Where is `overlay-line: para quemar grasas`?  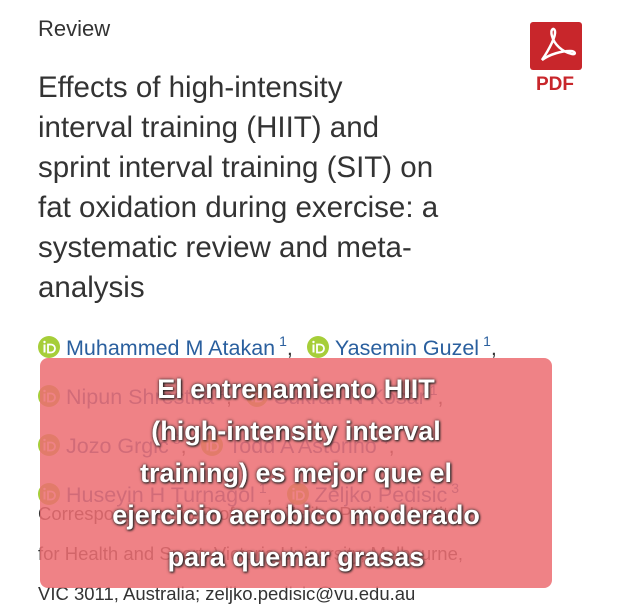
overlay-line: para quemar grasas is located at coordinates (296, 557).